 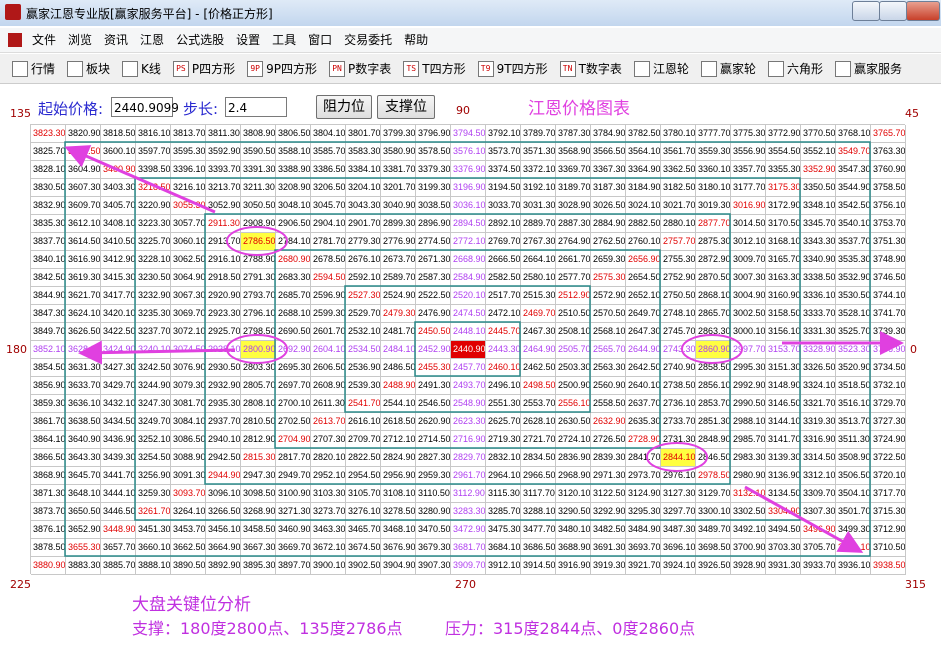 What do you see at coordinates (88, 68) in the screenshot?
I see `toolbar-button: 板块` at bounding box center [88, 68].